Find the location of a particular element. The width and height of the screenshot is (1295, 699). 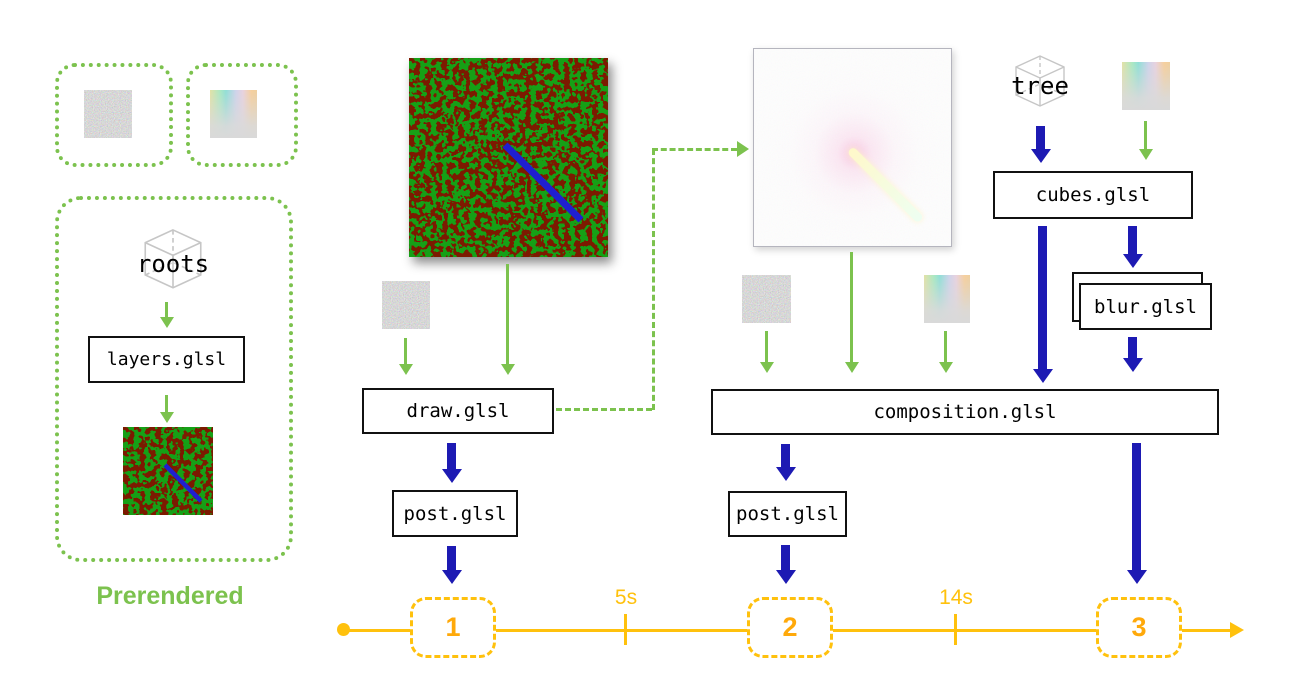

arrow-post-to-marker2 is located at coordinates (785, 564).